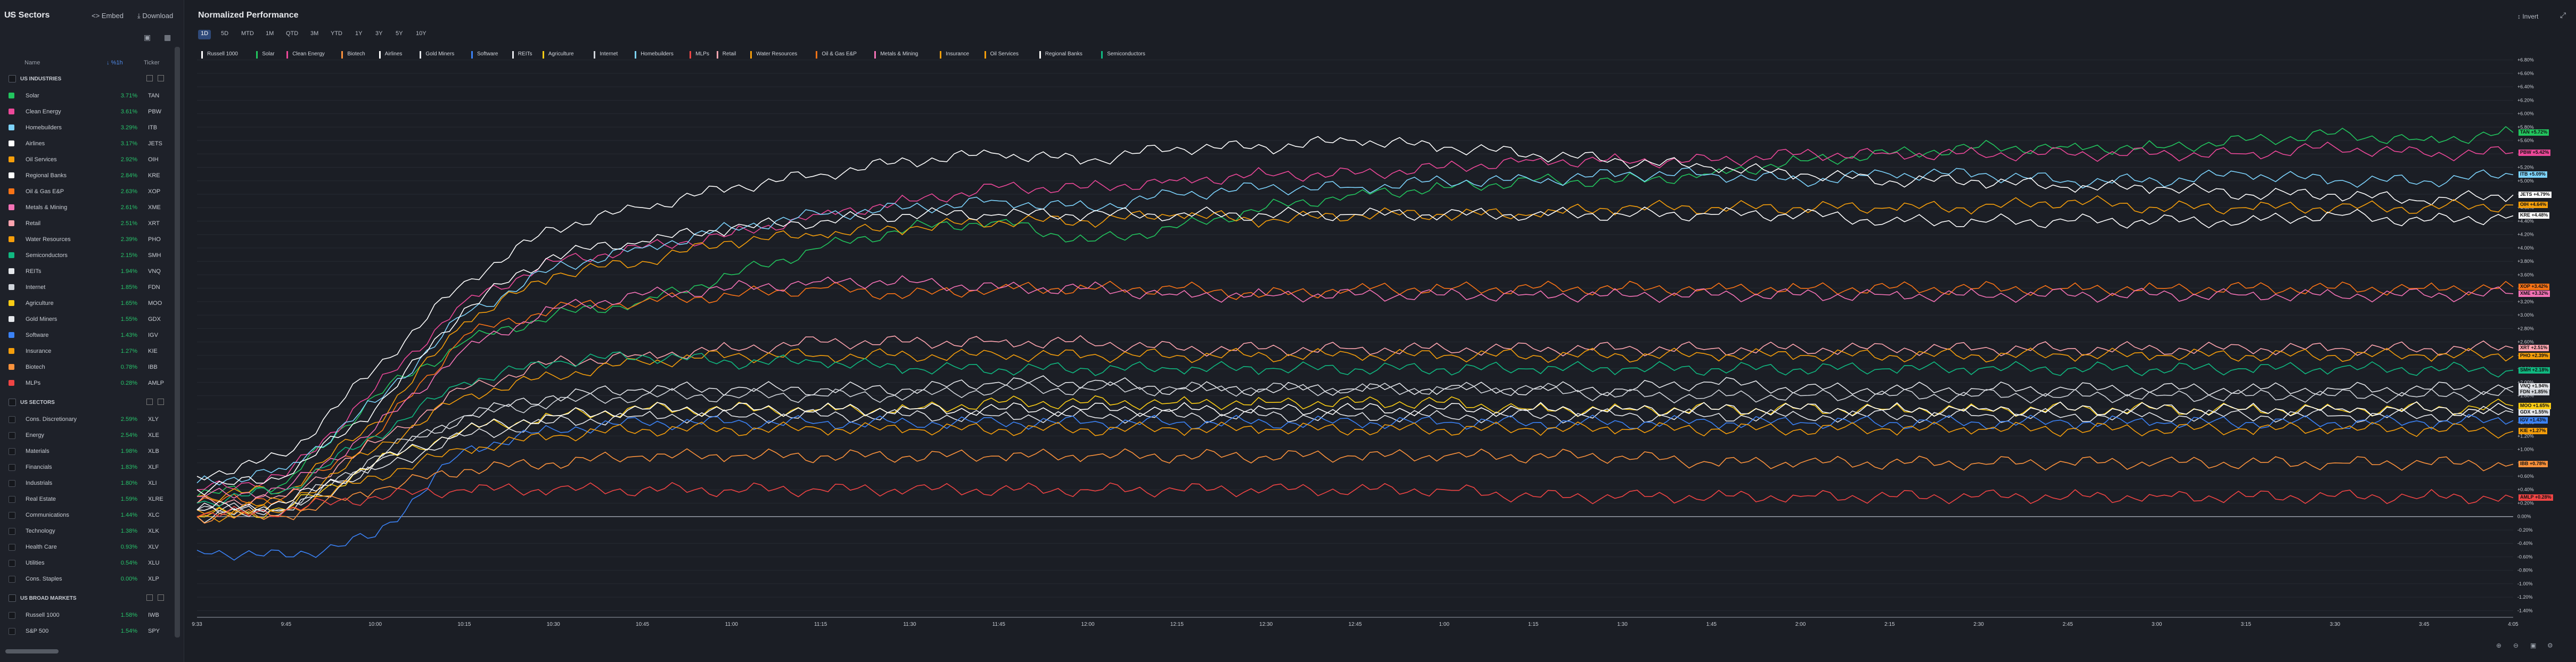  Describe the element at coordinates (152, 63) in the screenshot. I see `col-ticker: Ticker` at that location.